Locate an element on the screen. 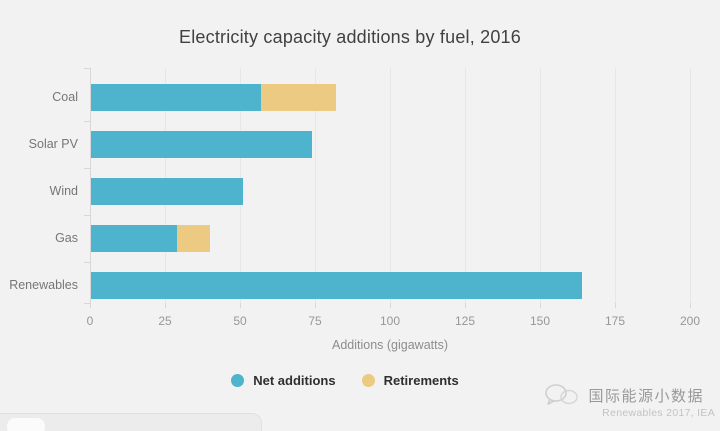 Image resolution: width=720 pixels, height=431 pixels. x-axis-title: Additions (gigawatts) is located at coordinates (390, 345).